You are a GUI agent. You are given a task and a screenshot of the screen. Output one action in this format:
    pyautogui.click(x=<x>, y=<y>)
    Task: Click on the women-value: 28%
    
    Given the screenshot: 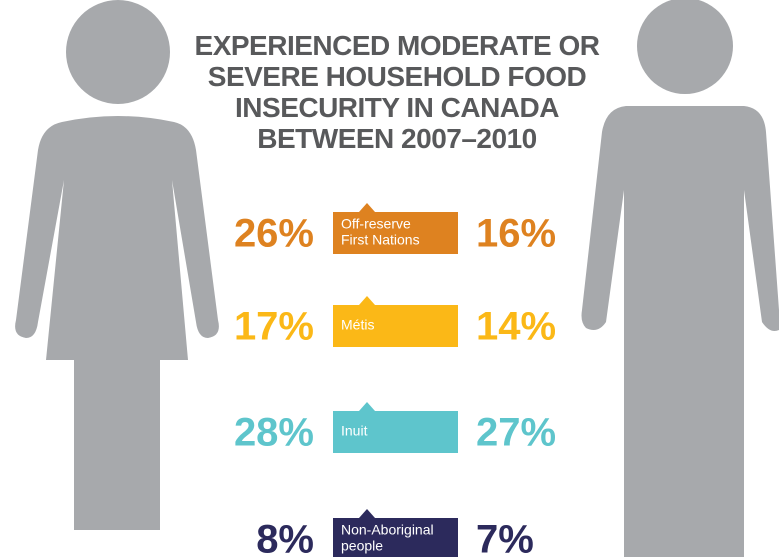 What is the action you would take?
    pyautogui.click(x=274, y=433)
    